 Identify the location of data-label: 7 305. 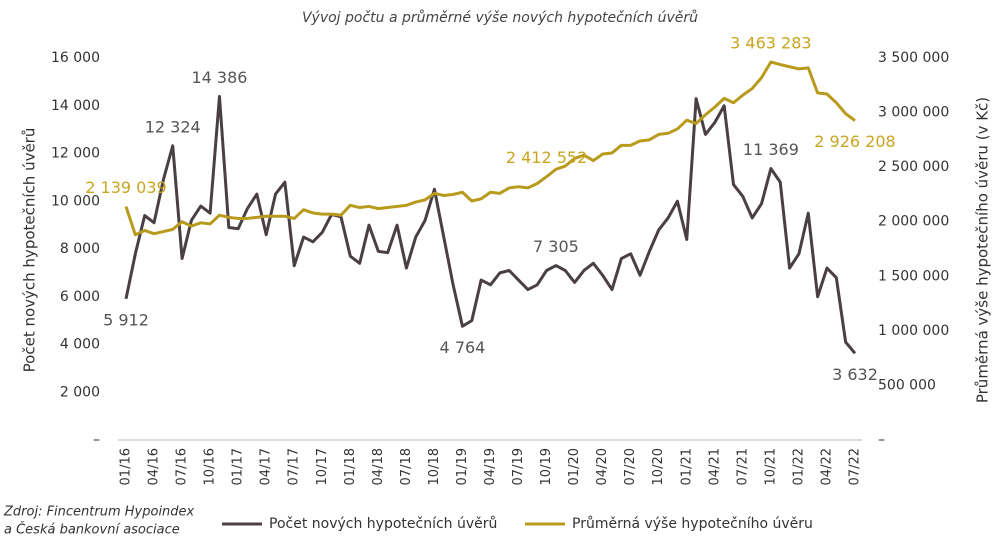
(556, 246).